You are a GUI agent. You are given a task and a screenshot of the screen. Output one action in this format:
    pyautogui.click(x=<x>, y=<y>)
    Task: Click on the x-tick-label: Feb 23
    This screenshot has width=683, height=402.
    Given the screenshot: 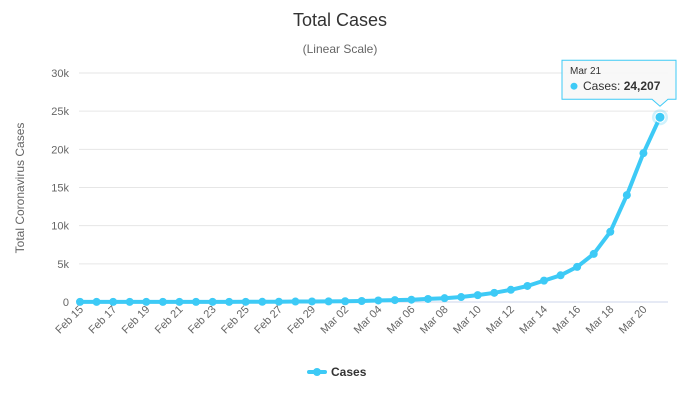 What is the action you would take?
    pyautogui.click(x=202, y=320)
    